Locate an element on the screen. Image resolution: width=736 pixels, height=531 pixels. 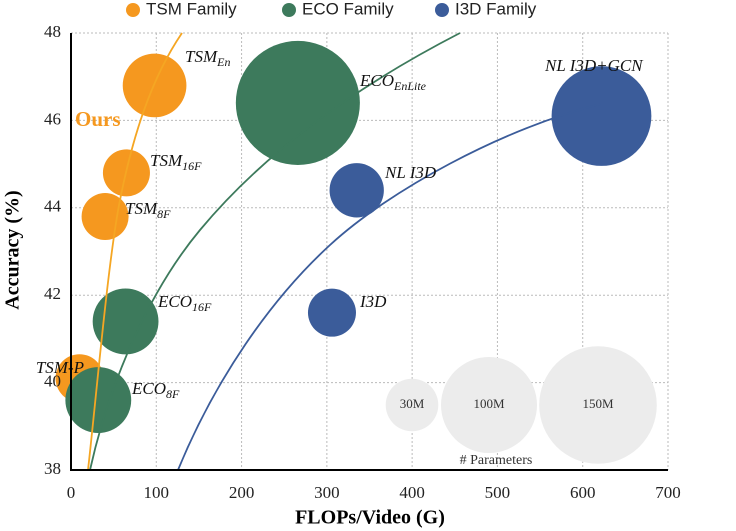
size-legend: 30M 100M 150M # Parameters is located at coordinates (521, 407).